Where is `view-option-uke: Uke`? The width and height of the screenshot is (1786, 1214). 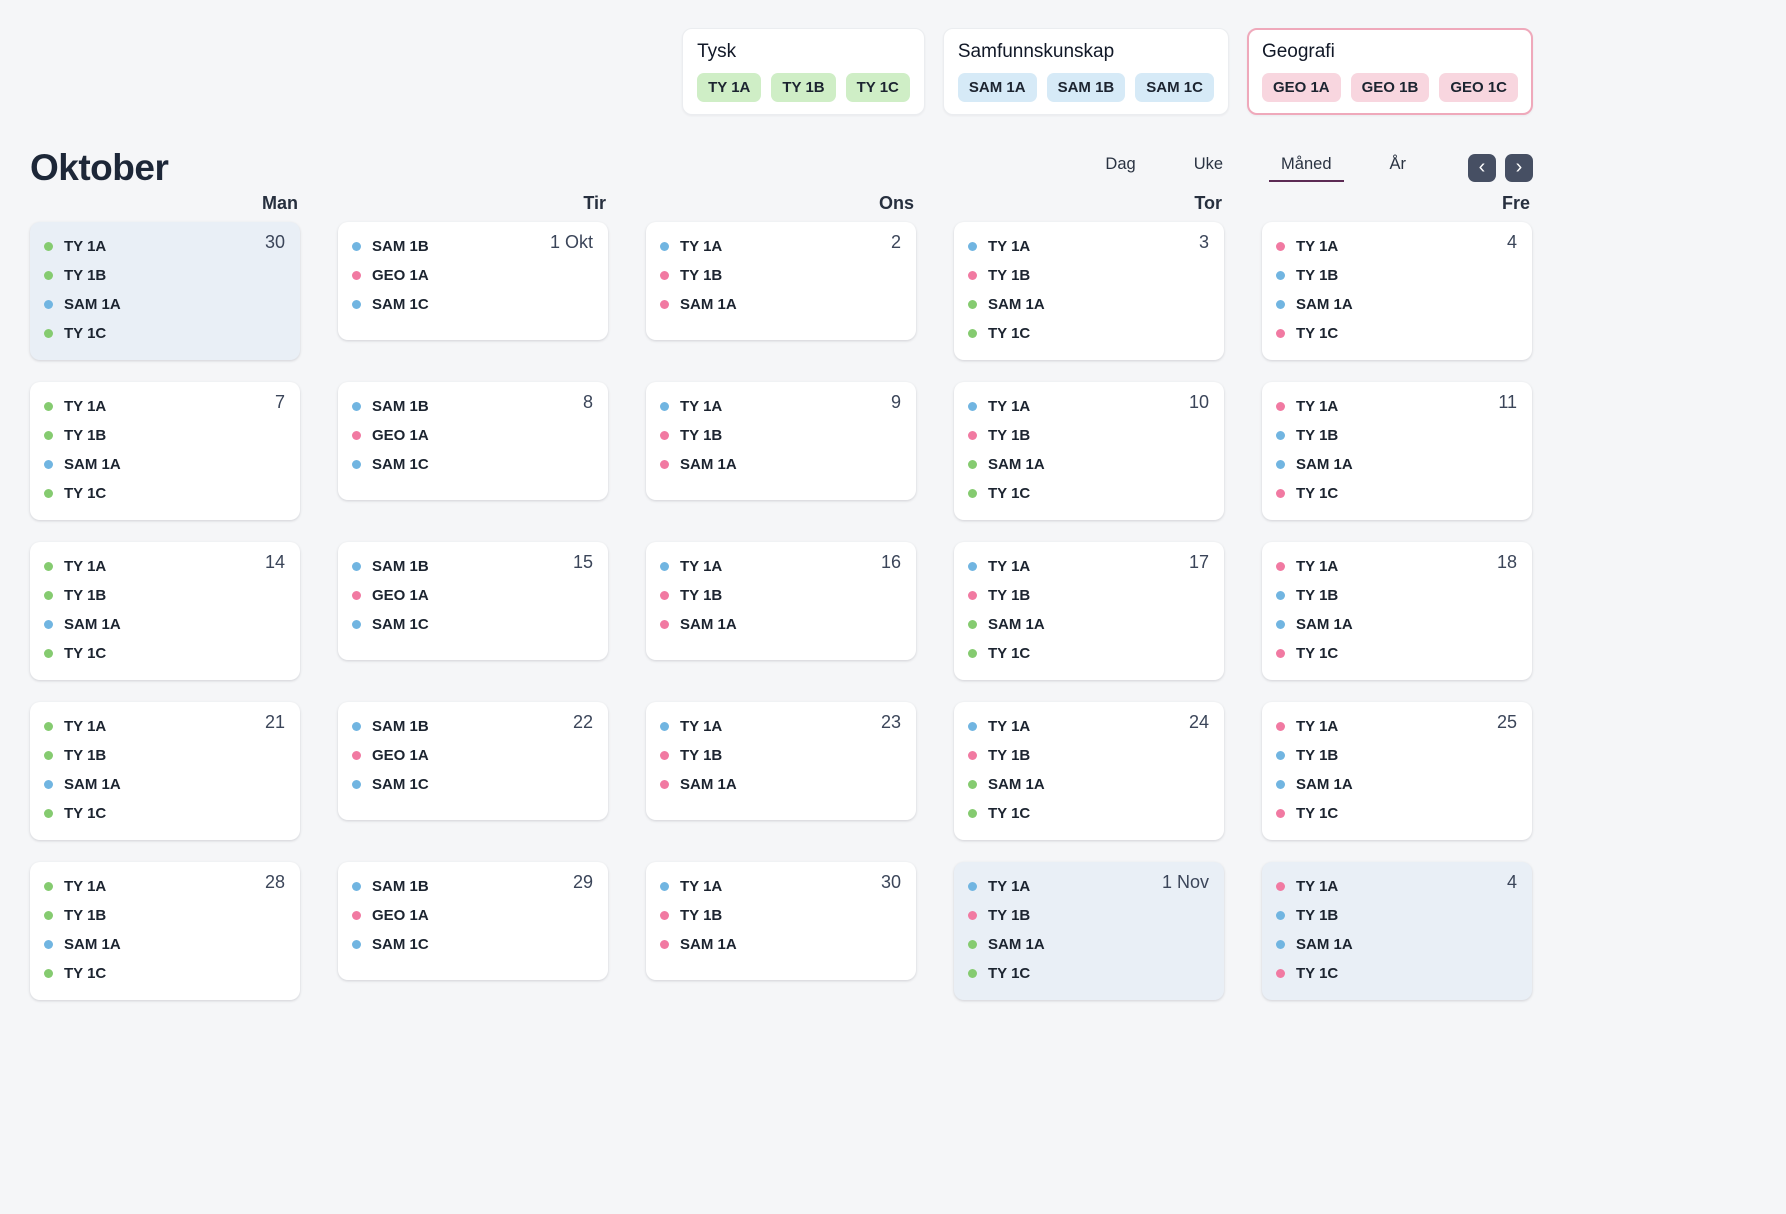 view-option-uke: Uke is located at coordinates (1208, 163).